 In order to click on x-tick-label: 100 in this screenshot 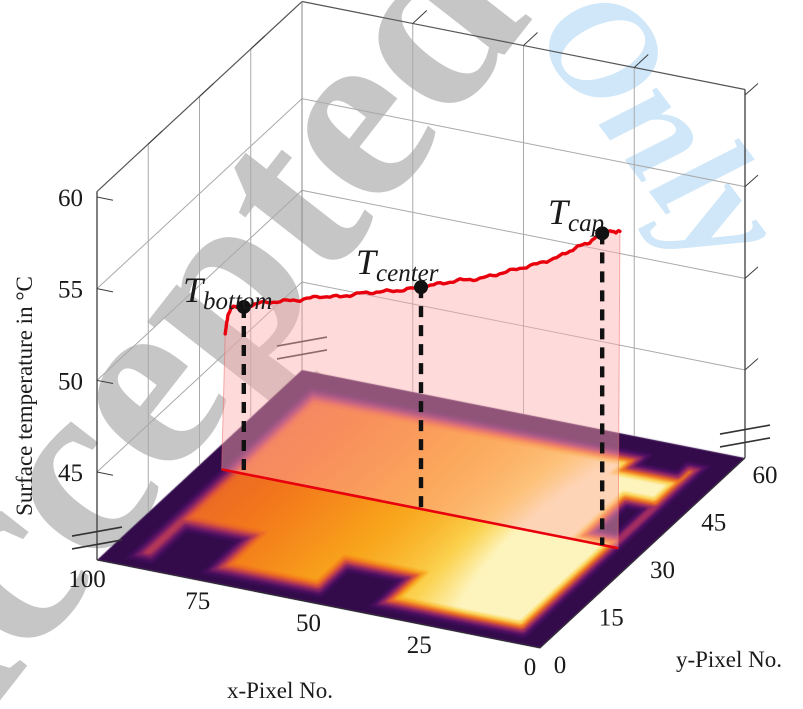, I will do `click(87, 579)`.